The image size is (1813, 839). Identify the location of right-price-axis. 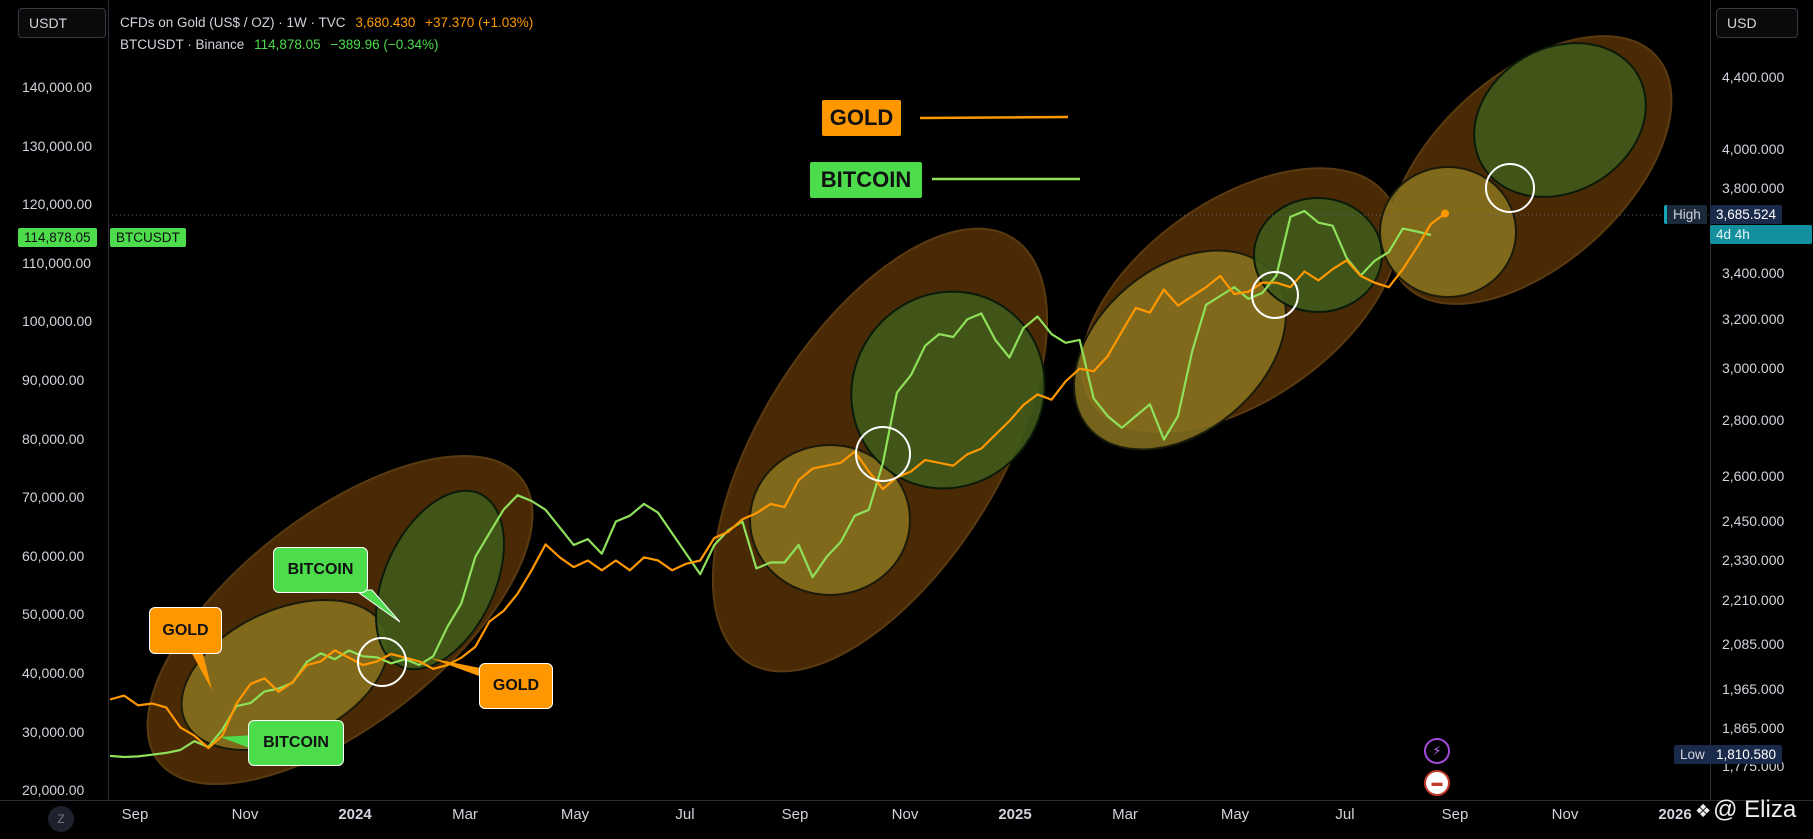
(1761, 400).